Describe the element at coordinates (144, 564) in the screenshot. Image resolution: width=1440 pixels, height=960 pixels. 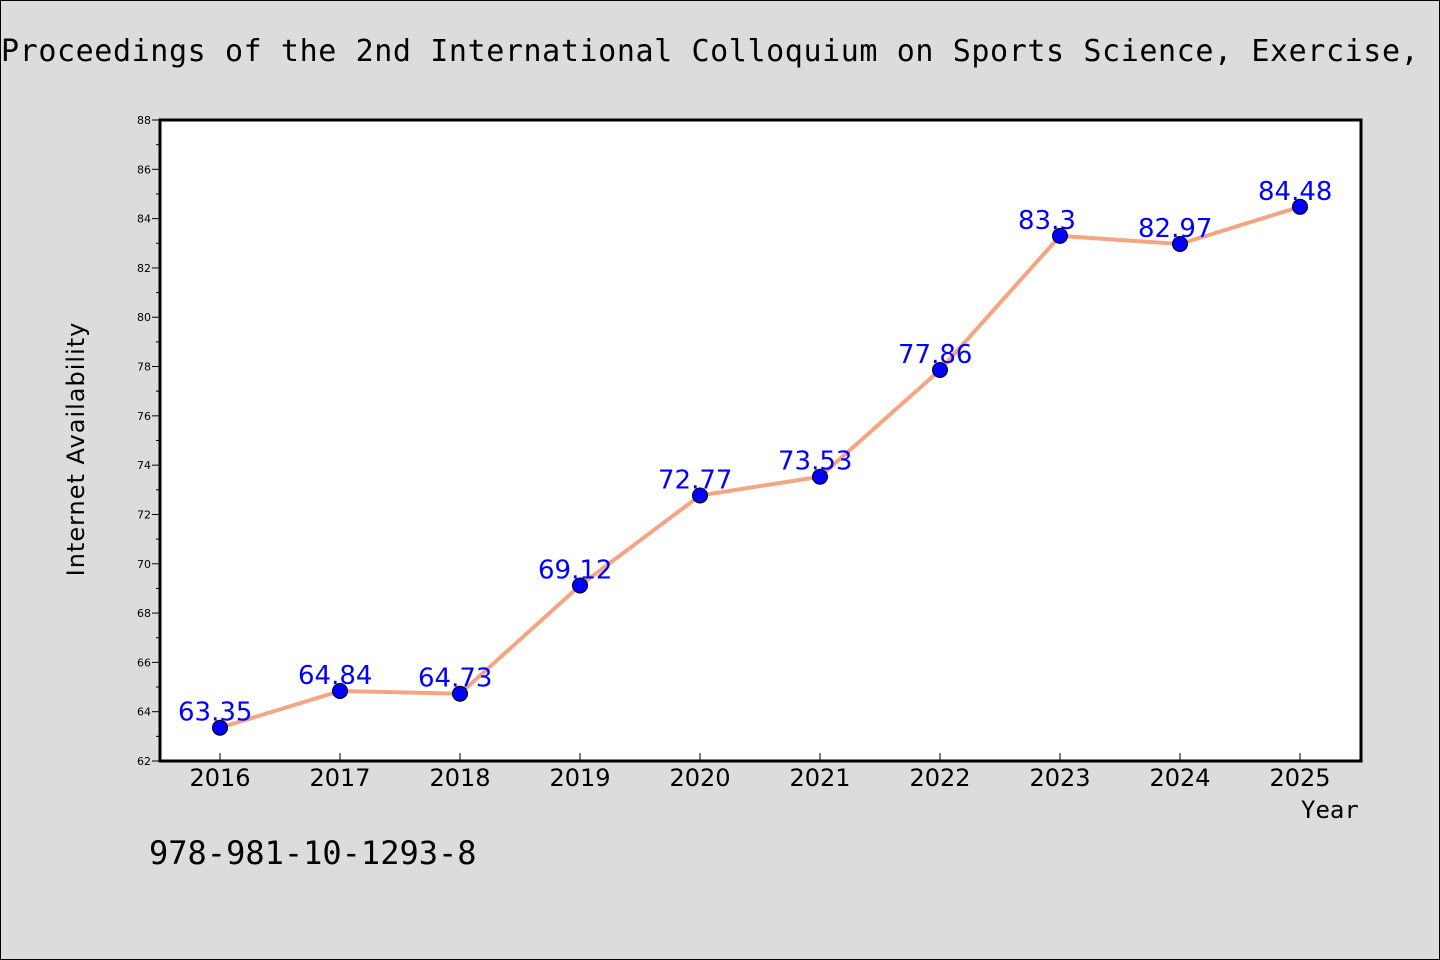
I see `y-tick-label: 70` at that location.